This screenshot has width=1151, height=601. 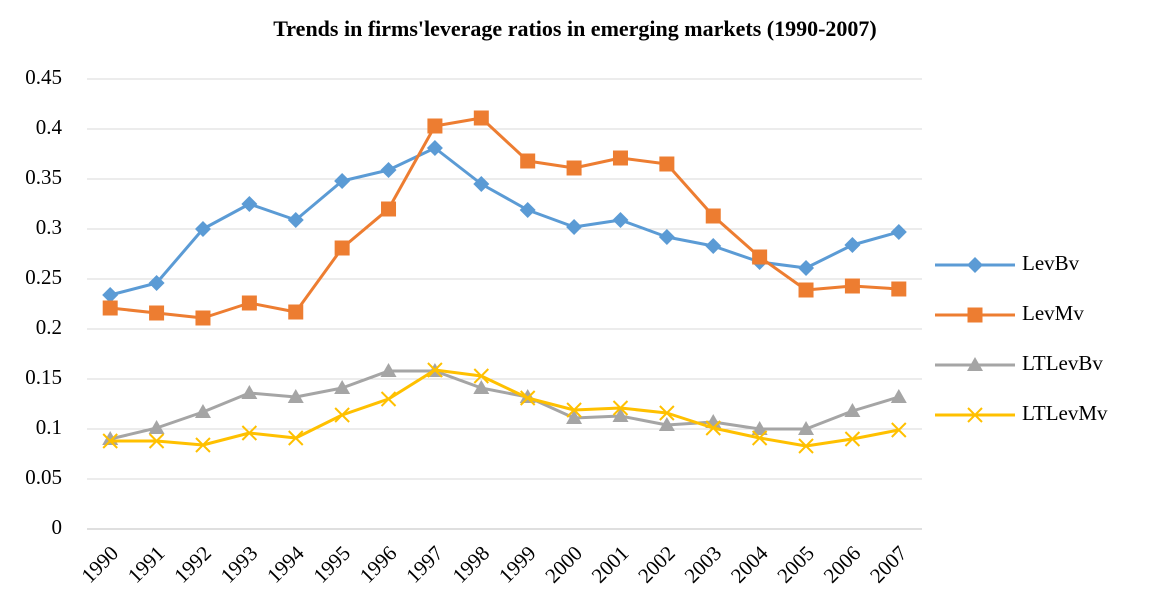 I want to click on x-tick-label: 1995, so click(x=331, y=564).